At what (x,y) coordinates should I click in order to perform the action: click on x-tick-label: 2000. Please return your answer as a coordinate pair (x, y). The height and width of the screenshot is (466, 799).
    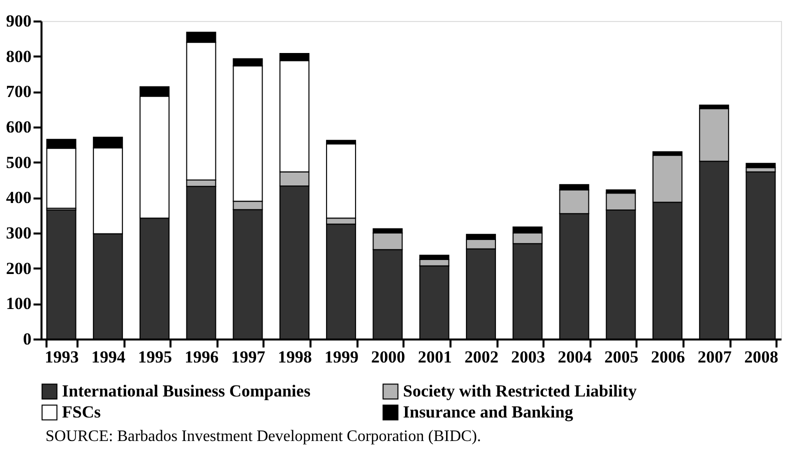
    Looking at the image, I should click on (388, 357).